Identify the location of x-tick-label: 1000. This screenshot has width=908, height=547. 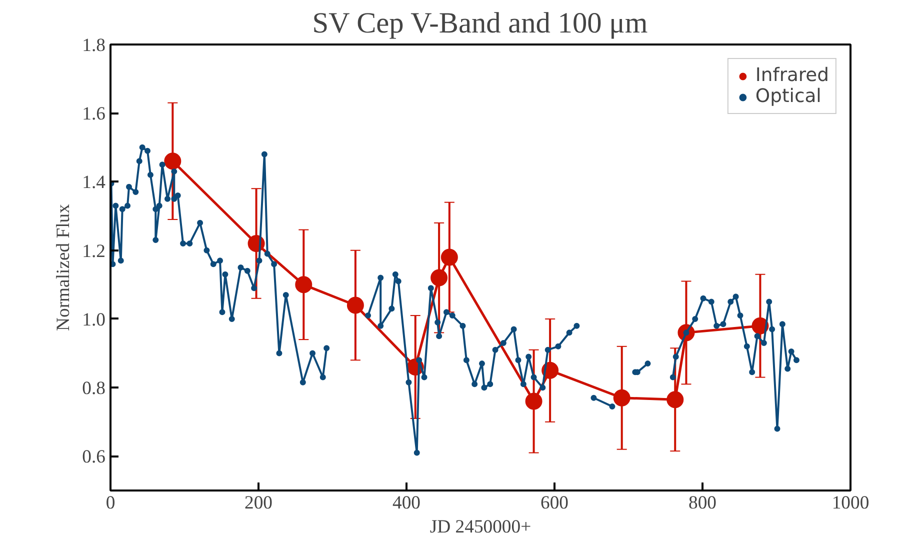
(851, 503).